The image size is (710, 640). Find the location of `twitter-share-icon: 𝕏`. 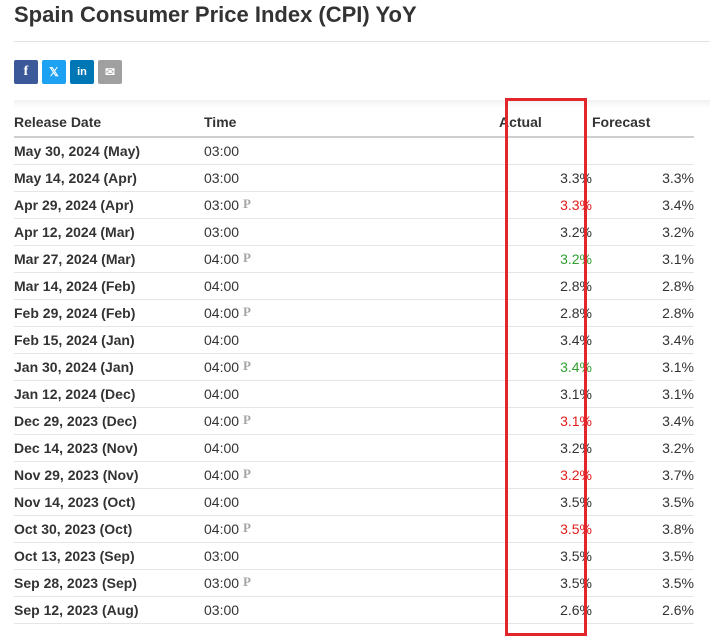

twitter-share-icon: 𝕏 is located at coordinates (54, 72).